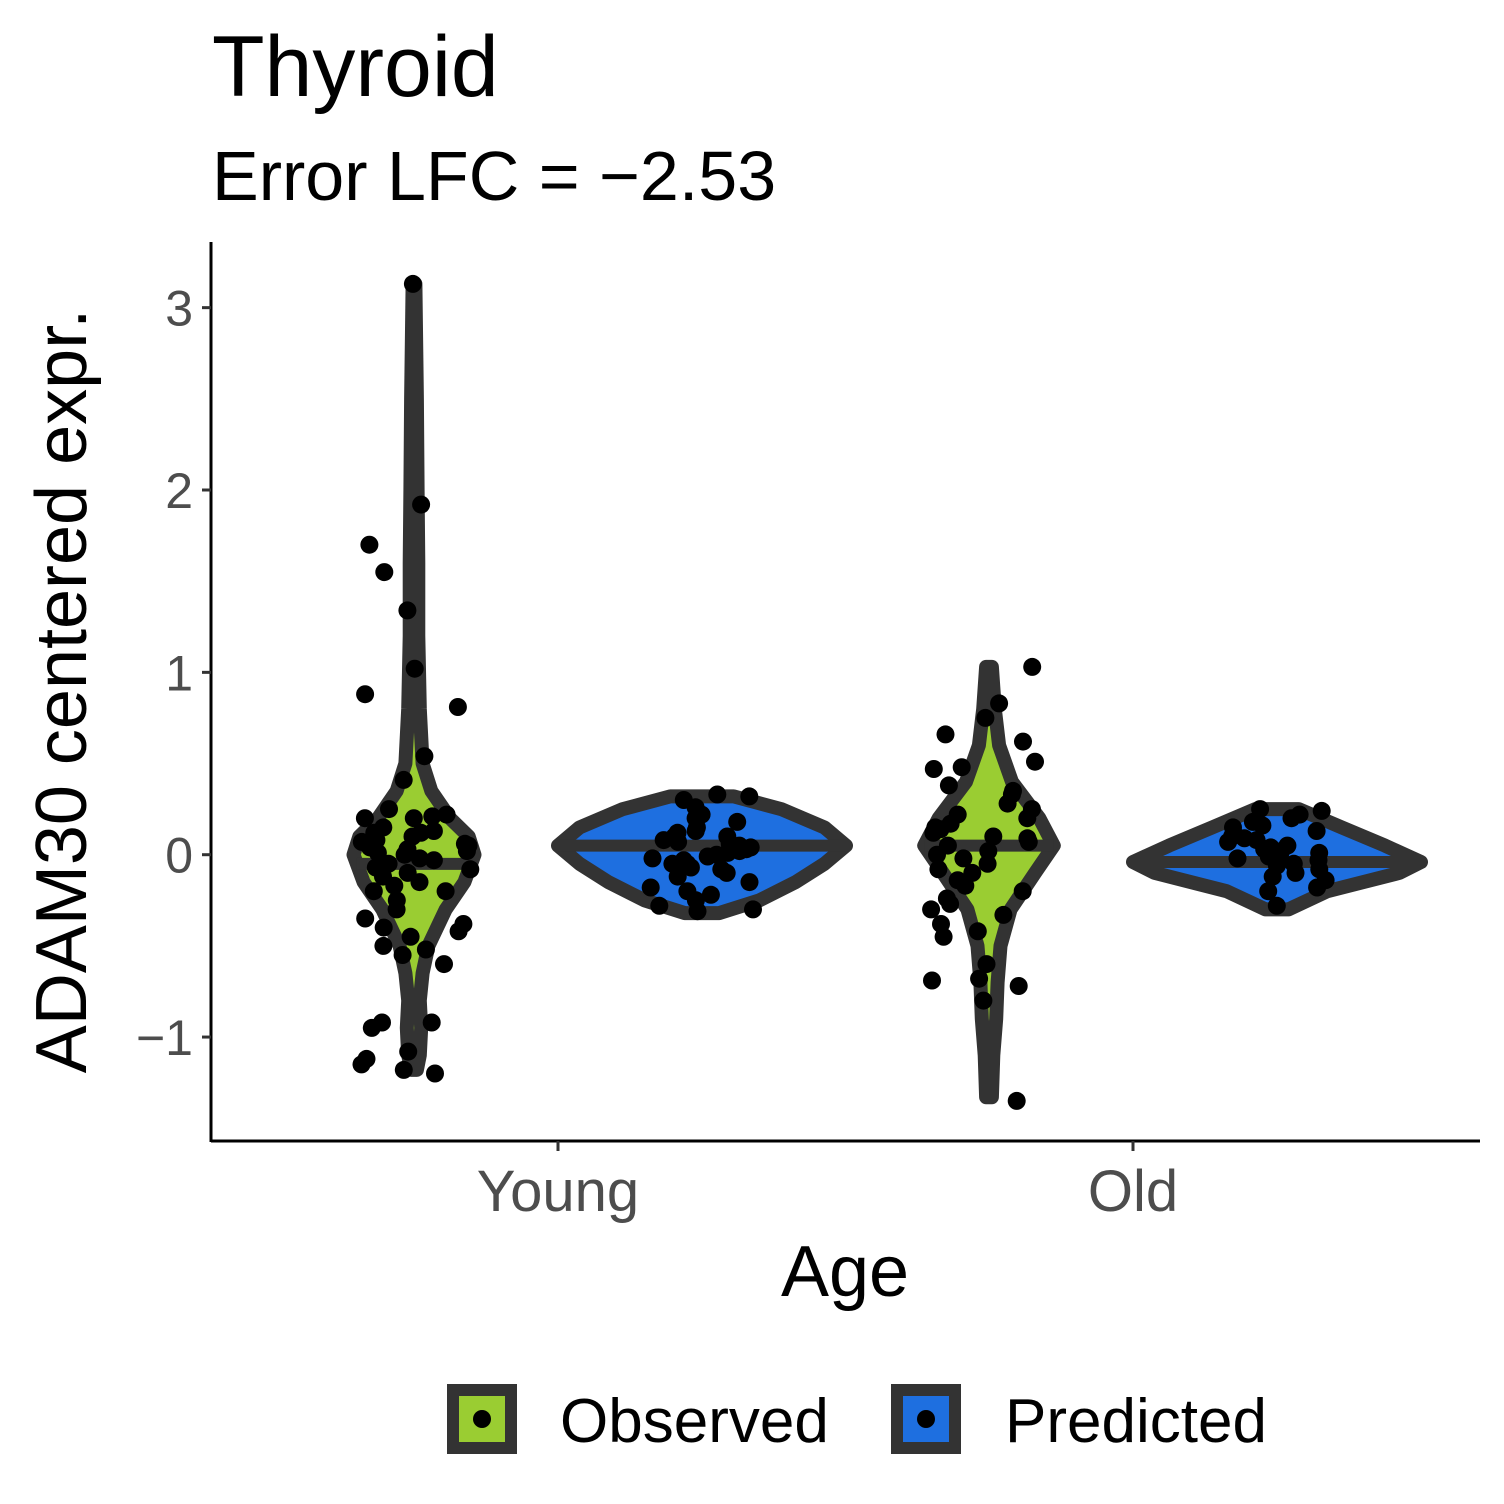  I want to click on y-ticks: −1 0 1 2 3, so click(173, 673).